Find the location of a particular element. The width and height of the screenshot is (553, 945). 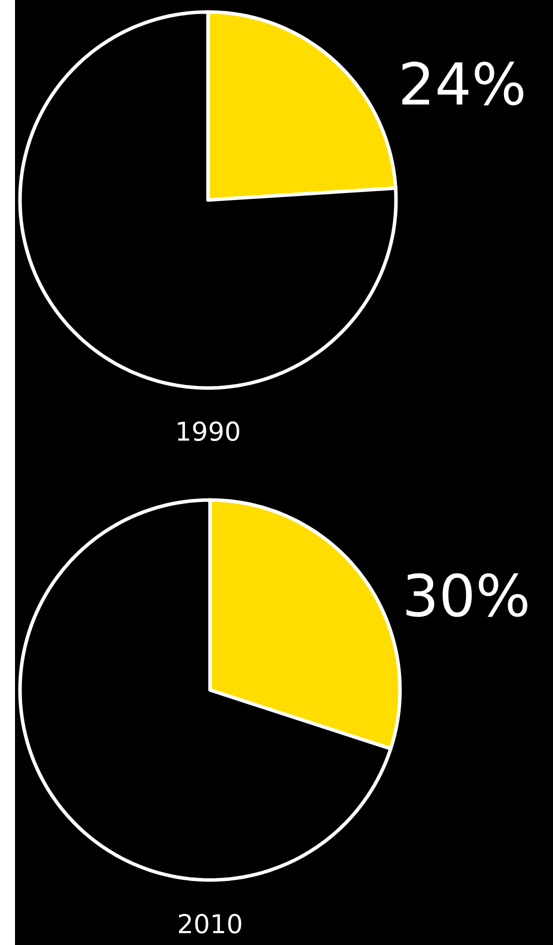

data-label: 24% is located at coordinates (463, 84).